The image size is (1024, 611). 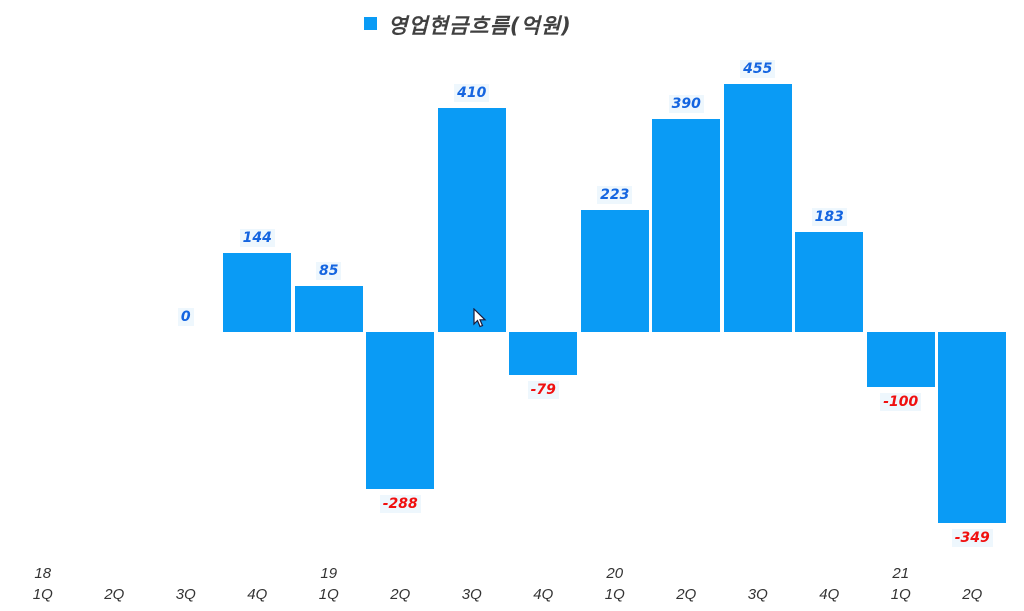 I want to click on data-label-text: 223, so click(x=615, y=195).